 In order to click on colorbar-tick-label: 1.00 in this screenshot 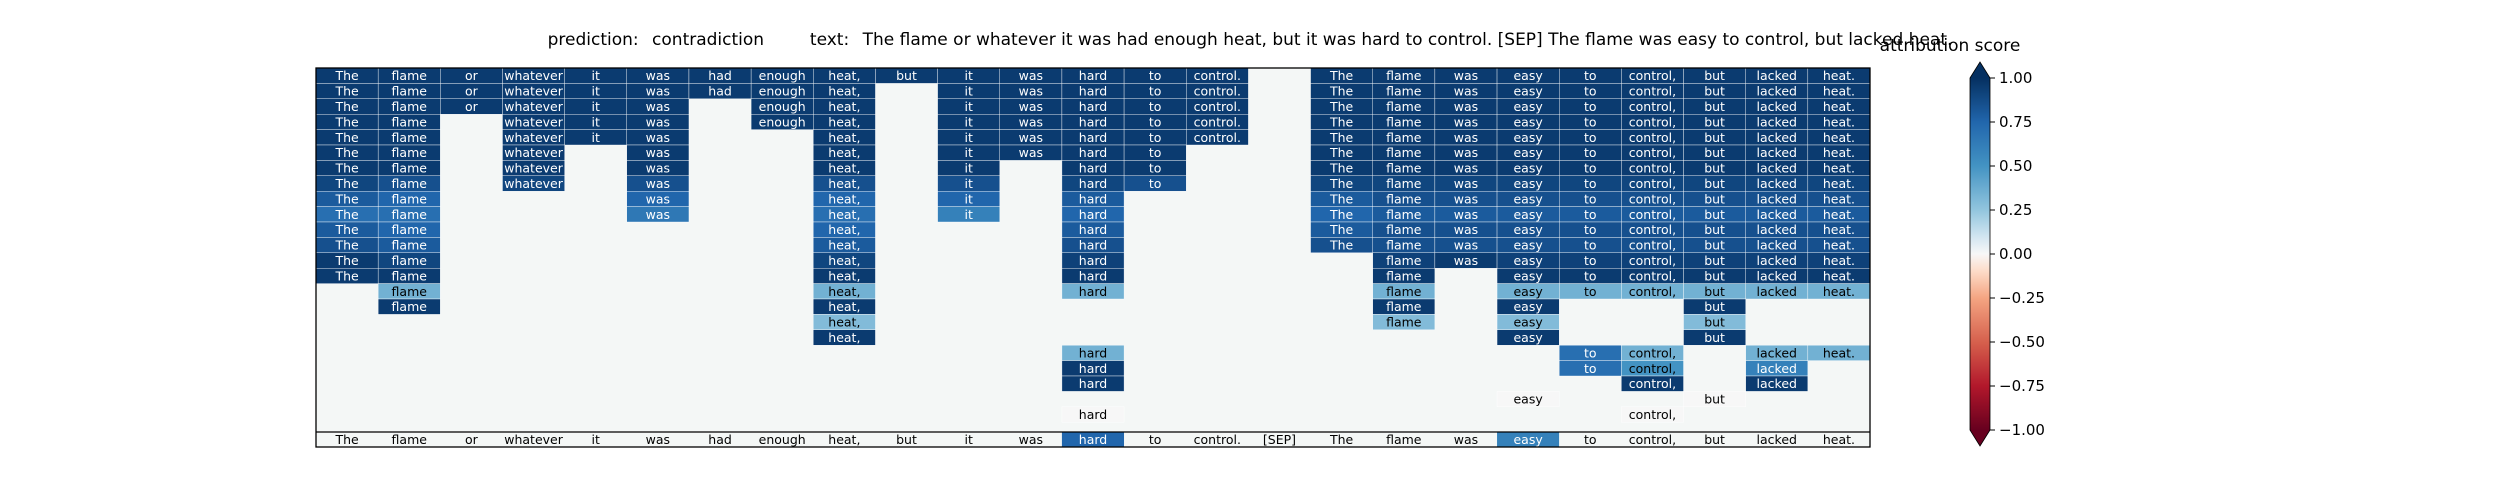, I will do `click(2015, 78)`.